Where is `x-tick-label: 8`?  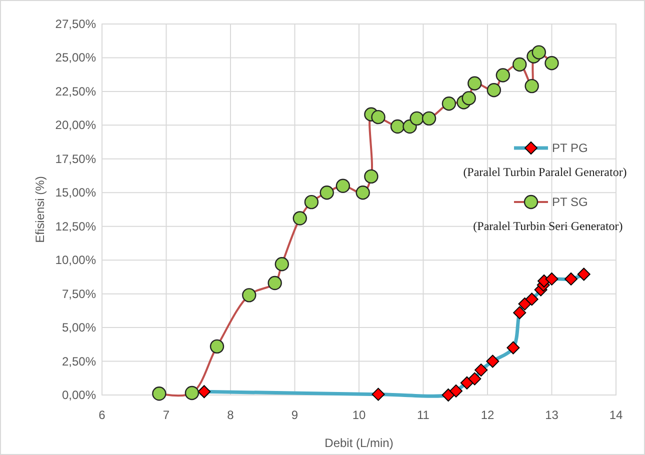 x-tick-label: 8 is located at coordinates (230, 415).